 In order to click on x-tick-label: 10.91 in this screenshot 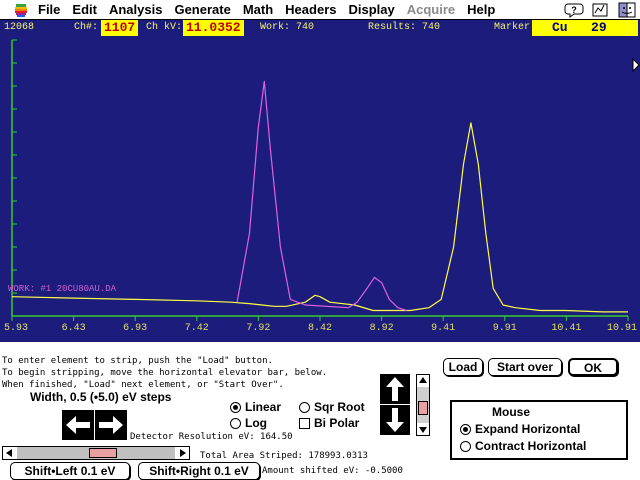, I will do `click(622, 328)`.